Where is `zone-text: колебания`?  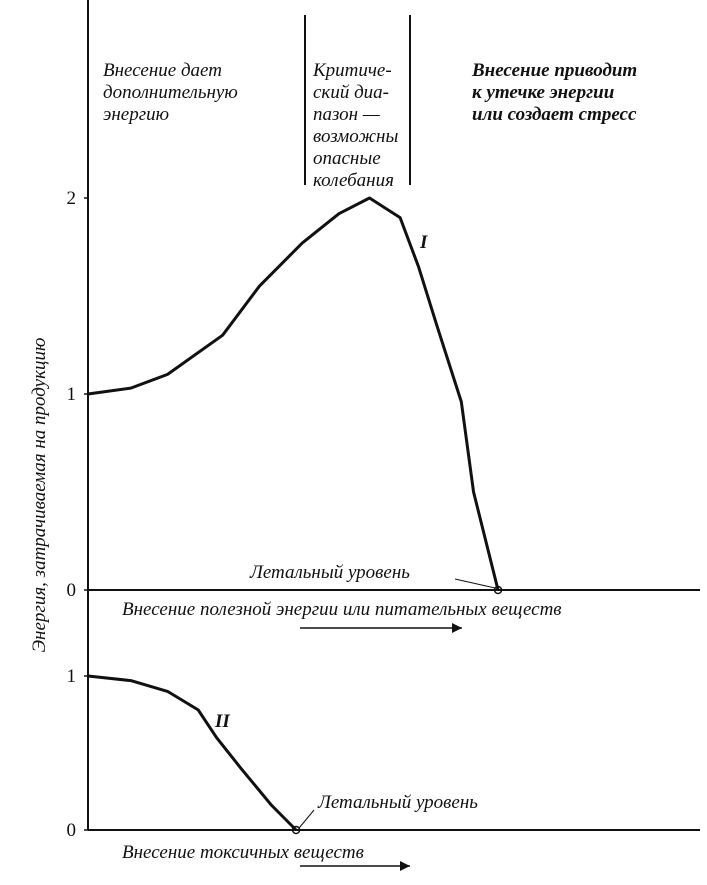
zone-text: колебания is located at coordinates (353, 180).